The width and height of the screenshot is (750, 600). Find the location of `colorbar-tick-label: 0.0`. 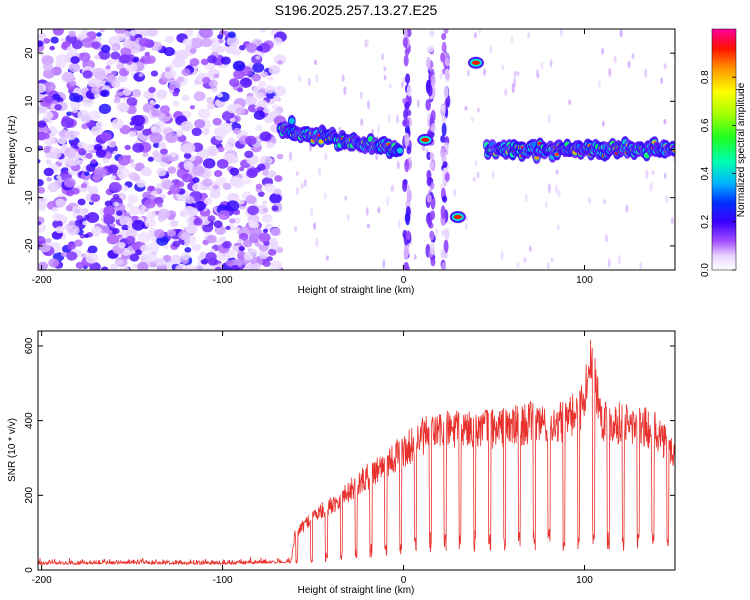

colorbar-tick-label: 0.0 is located at coordinates (705, 270).